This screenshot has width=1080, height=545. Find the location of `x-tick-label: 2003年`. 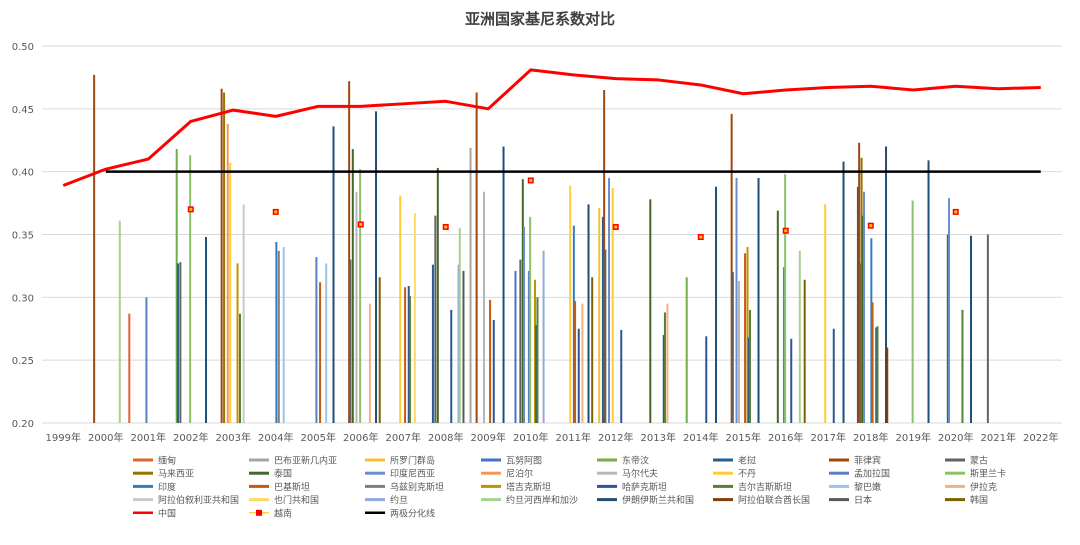

x-tick-label: 2003年 is located at coordinates (233, 437).